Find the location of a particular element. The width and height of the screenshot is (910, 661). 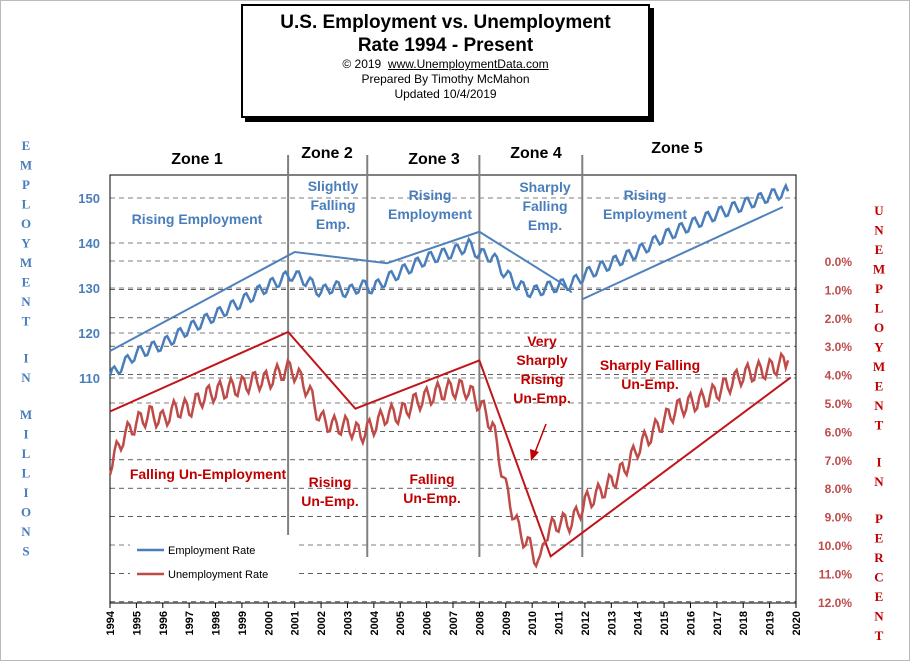

prepared-by: Prepared By Timothy McMahon is located at coordinates (445, 79).